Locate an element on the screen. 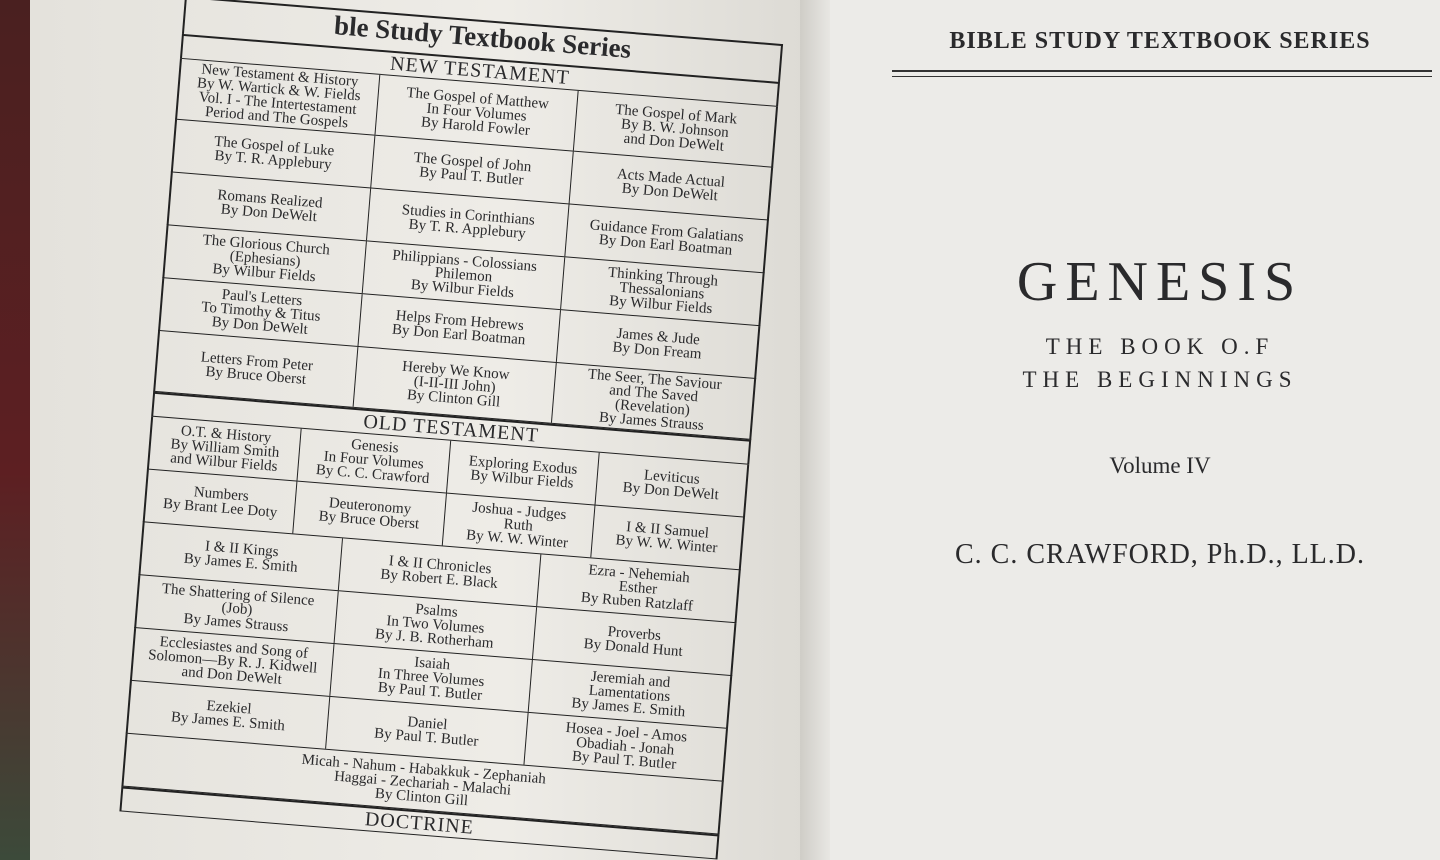 The width and height of the screenshot is (1440, 860). volume: Volume IV is located at coordinates (1160, 465).